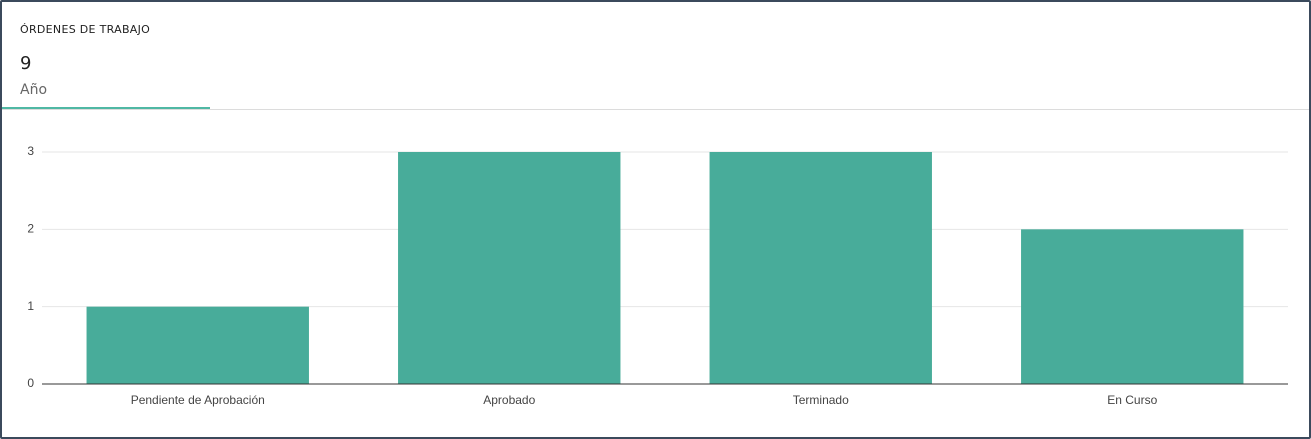 This screenshot has width=1311, height=439. I want to click on y-tick-label: 0, so click(30, 383).